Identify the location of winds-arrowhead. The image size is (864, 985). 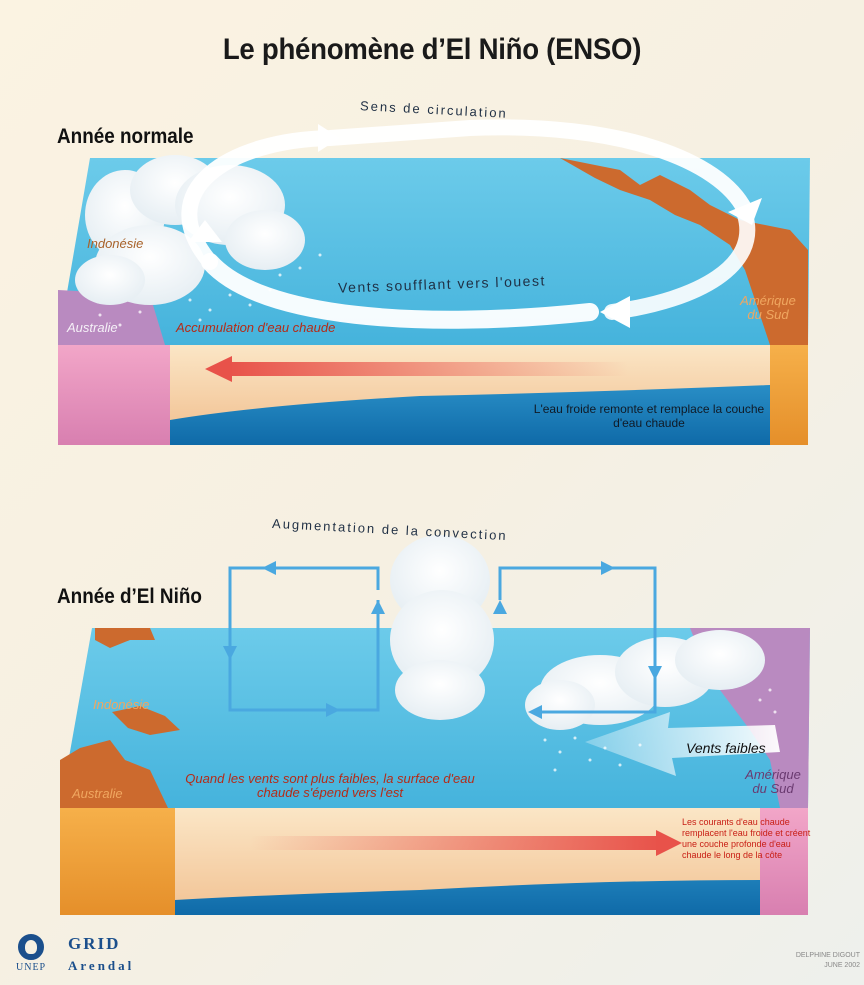
(615, 312).